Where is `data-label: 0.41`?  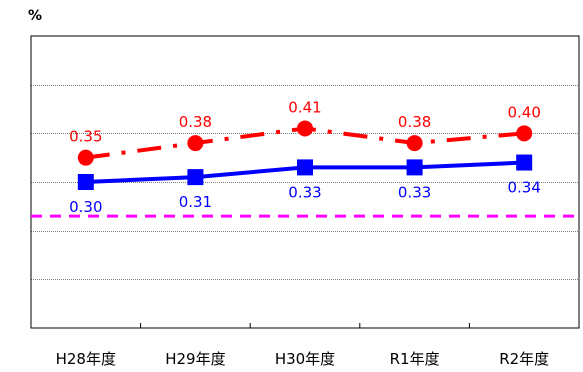 data-label: 0.41 is located at coordinates (304, 107).